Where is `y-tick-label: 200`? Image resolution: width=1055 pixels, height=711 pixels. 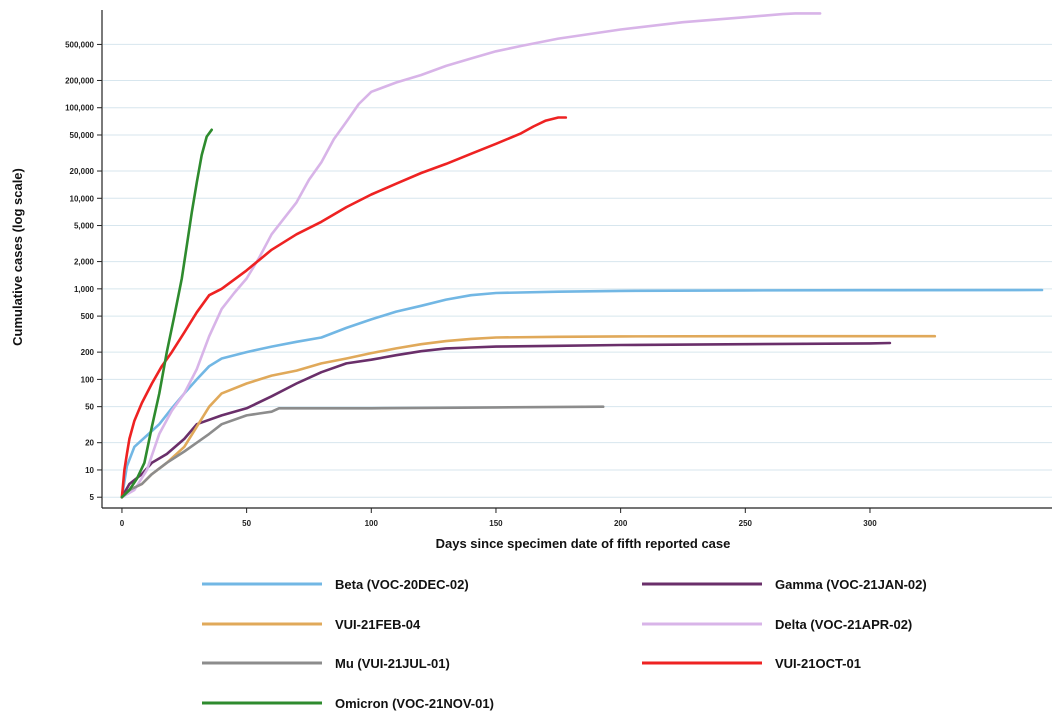 y-tick-label: 200 is located at coordinates (88, 352).